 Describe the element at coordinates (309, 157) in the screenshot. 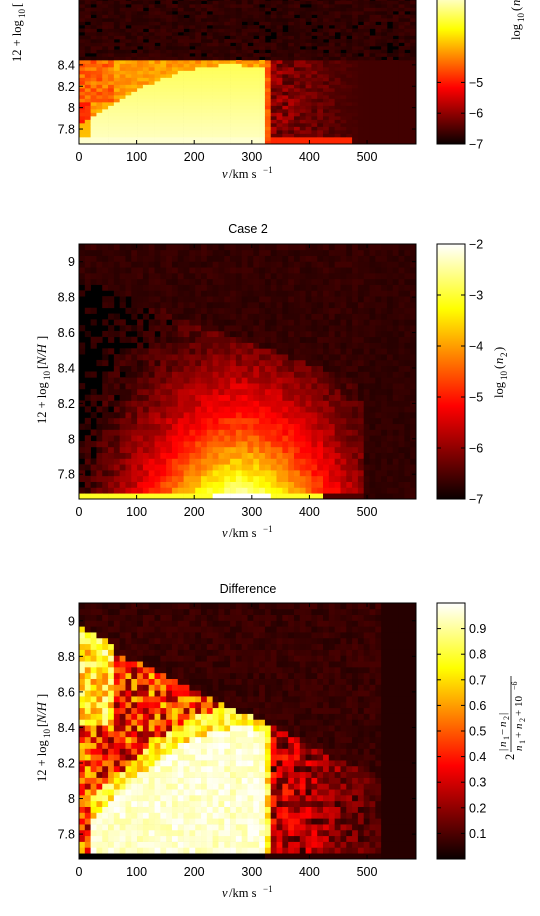

I see `x-tick-label: 400` at that location.